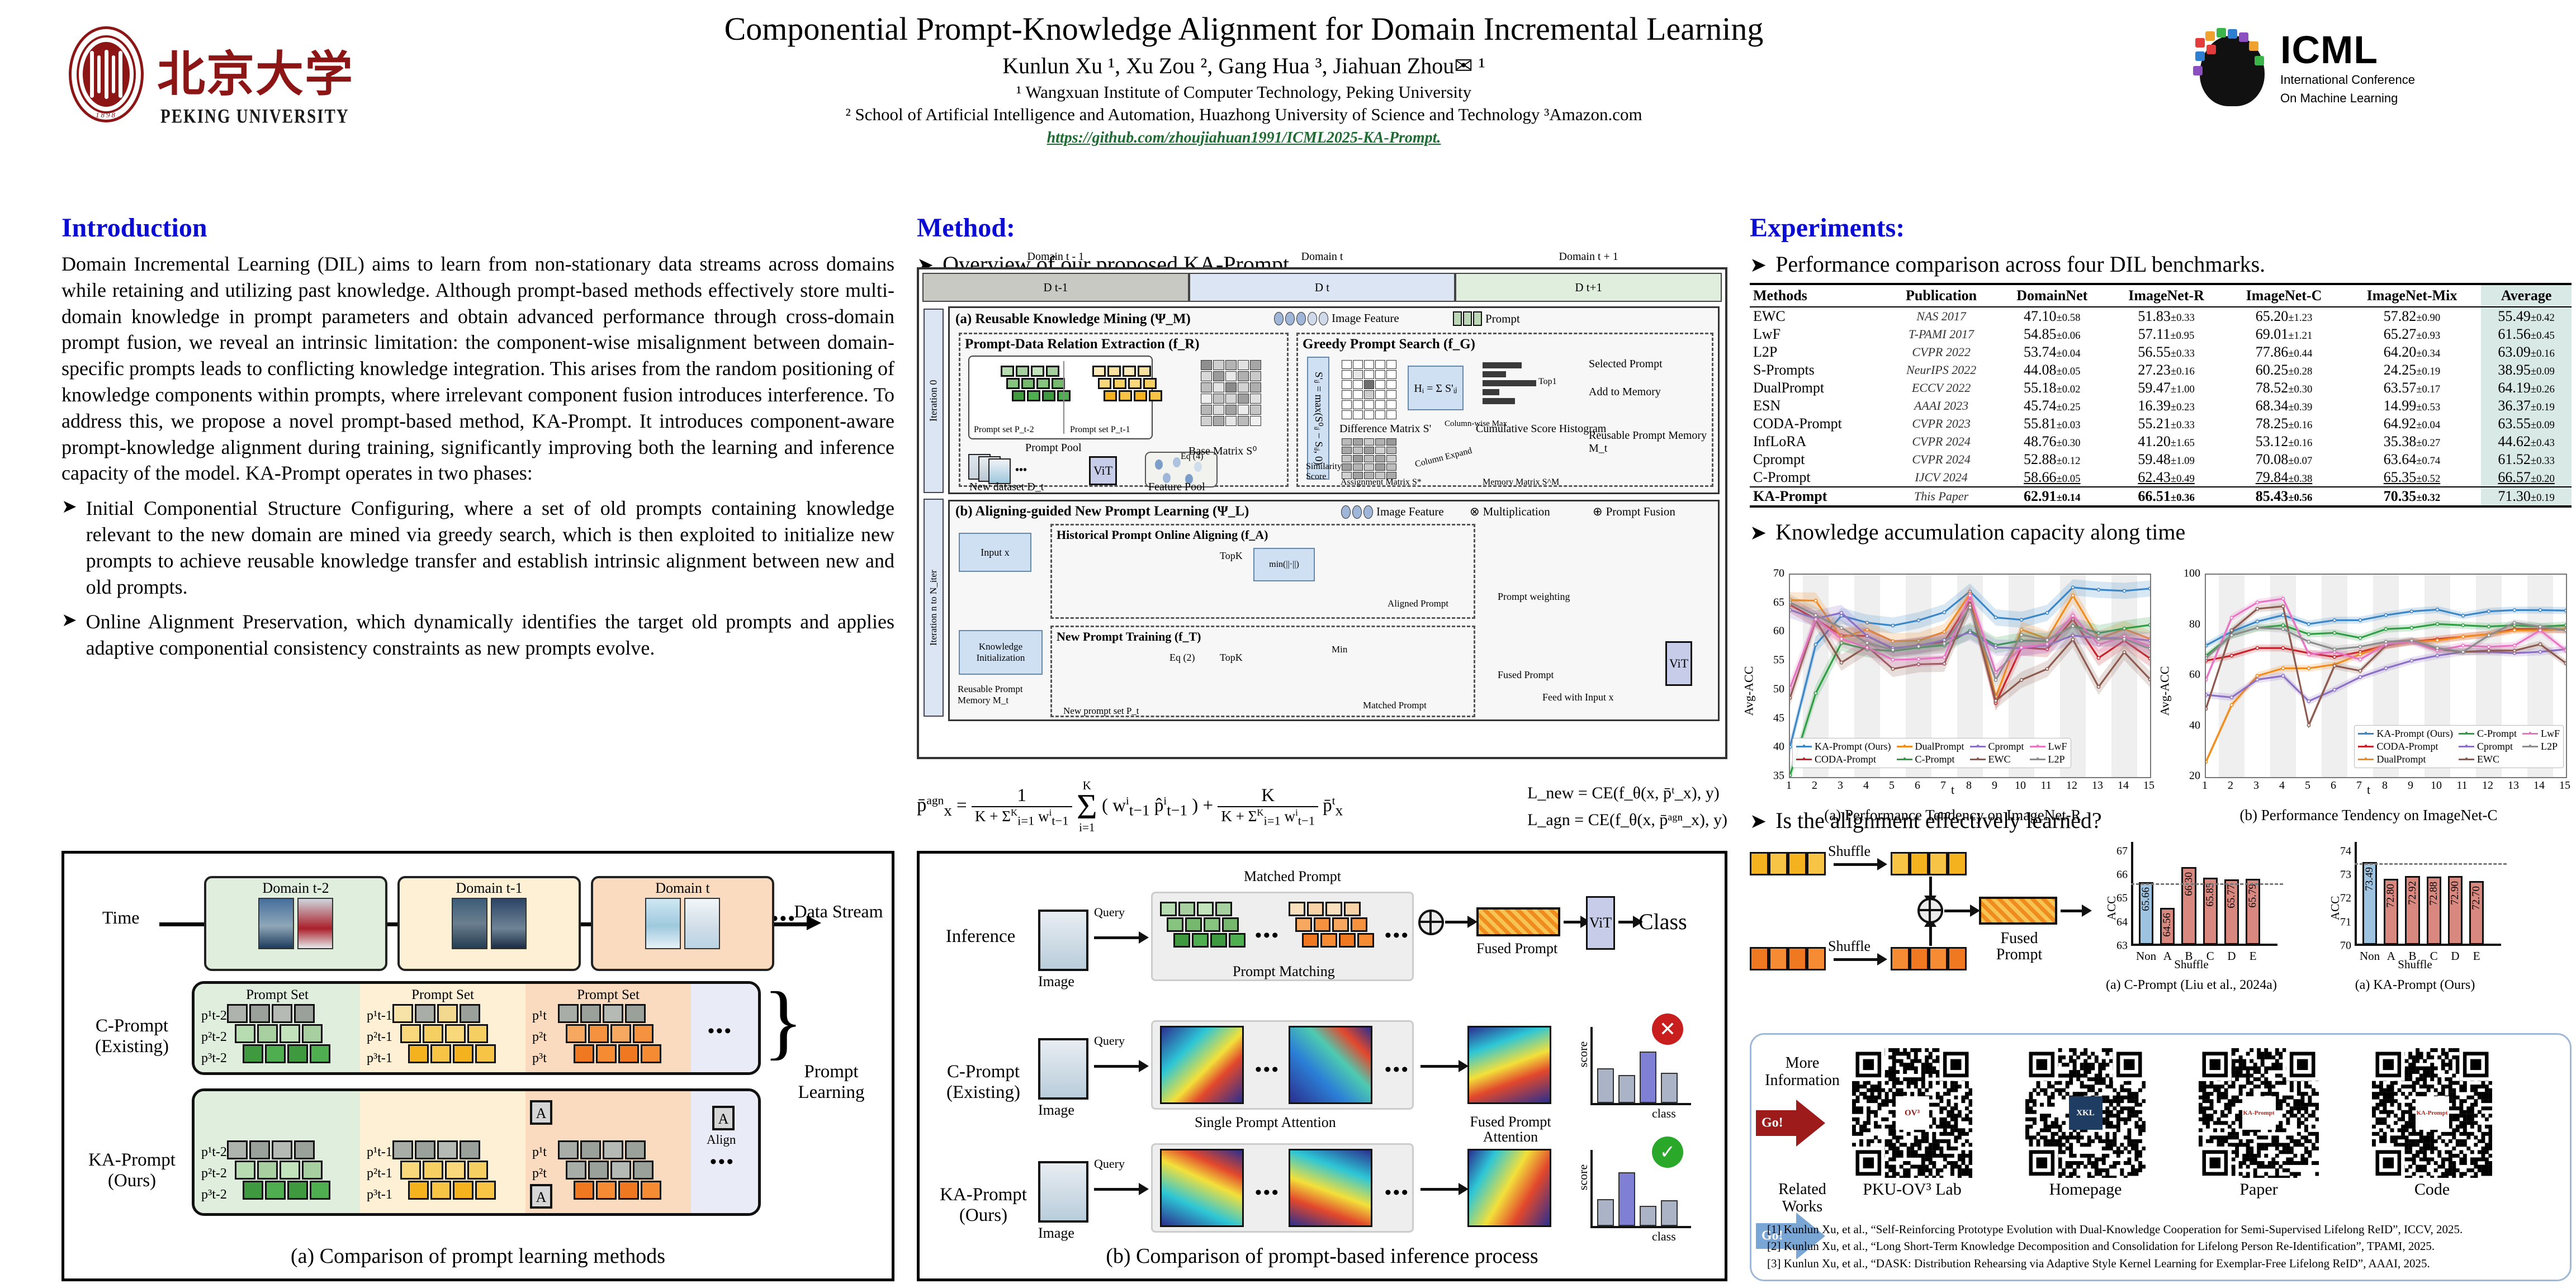  Describe the element at coordinates (722, 1140) in the screenshot. I see `align-label: Align` at that location.